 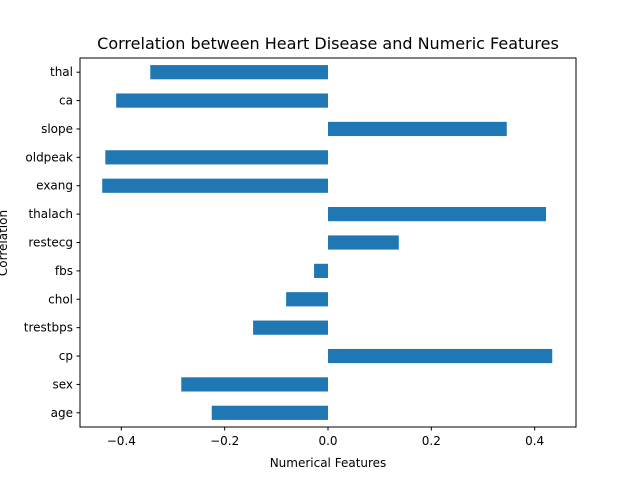 I want to click on y-tick-label: slope, so click(x=57, y=129).